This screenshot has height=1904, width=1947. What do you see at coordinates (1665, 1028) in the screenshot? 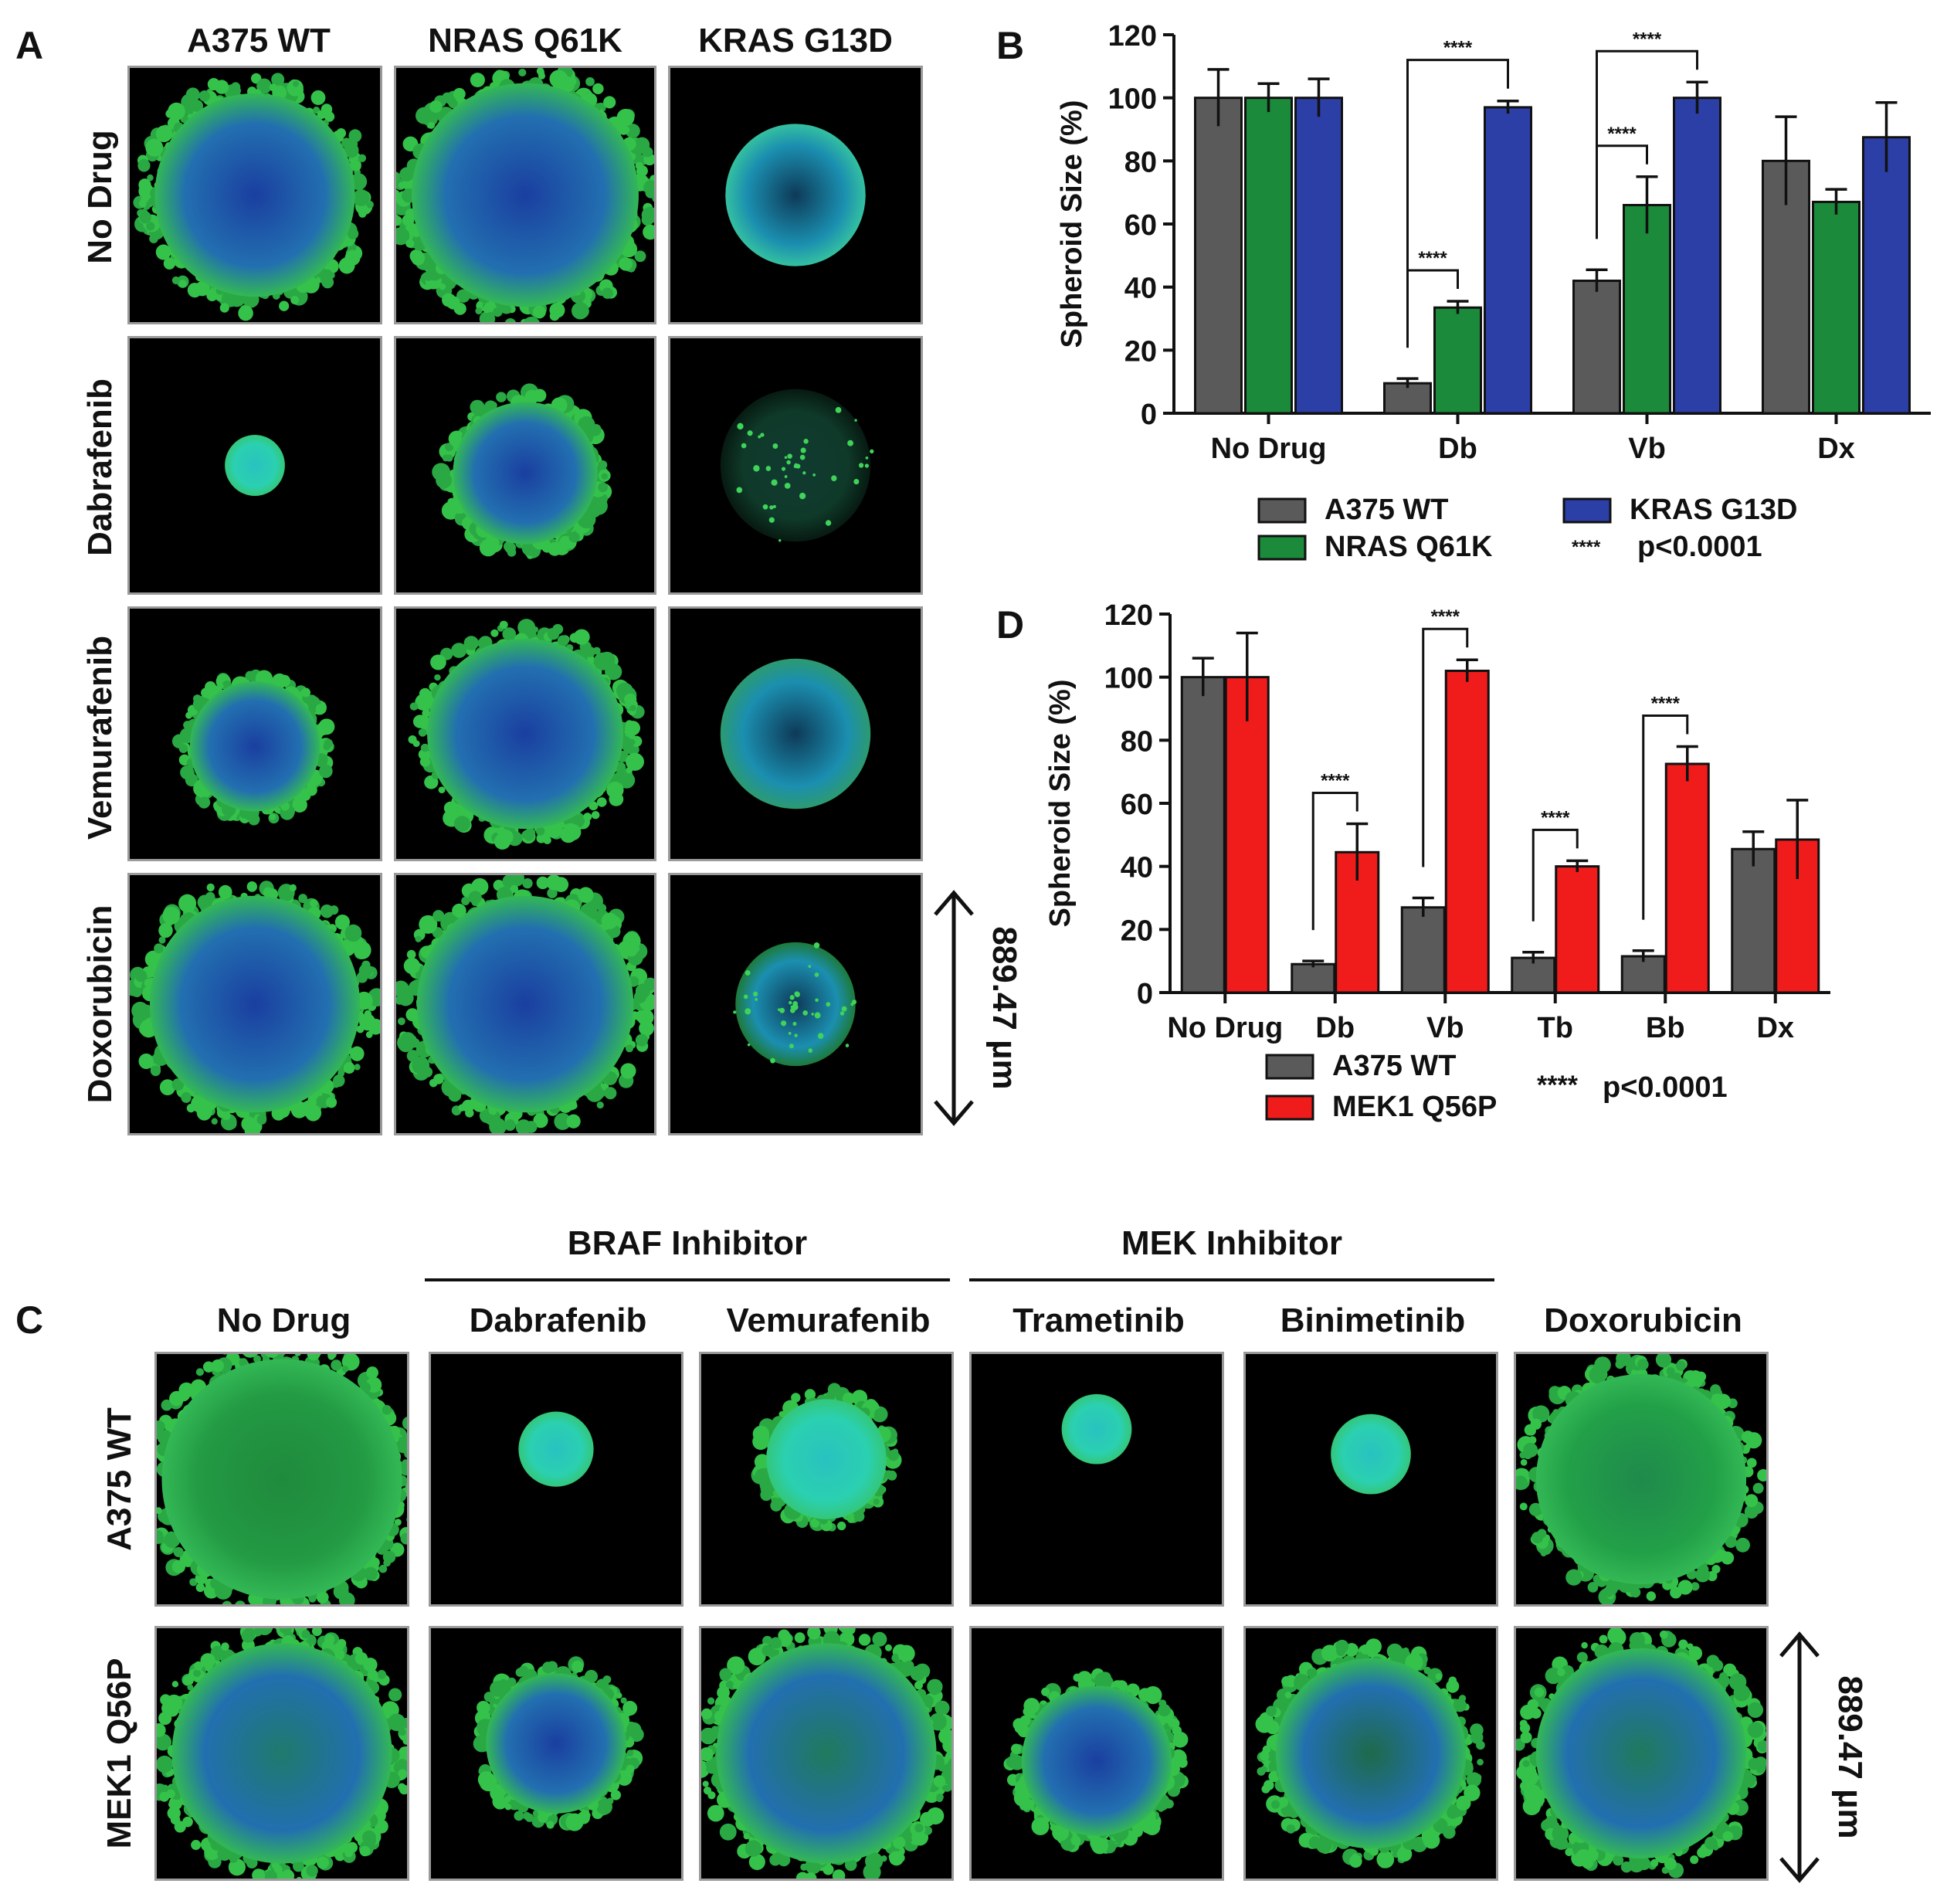
I see `x-tick-label: Bb` at bounding box center [1665, 1028].